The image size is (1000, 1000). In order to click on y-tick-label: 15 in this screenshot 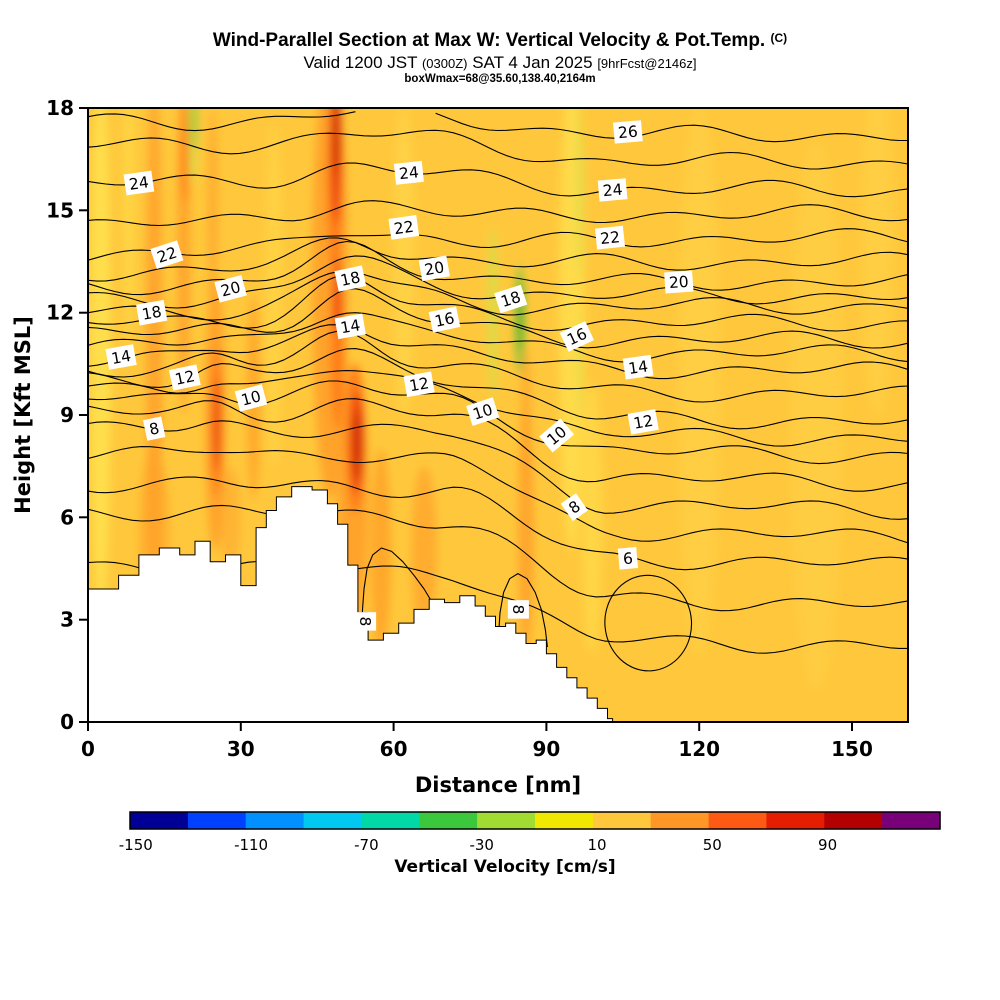, I will do `click(60, 210)`.